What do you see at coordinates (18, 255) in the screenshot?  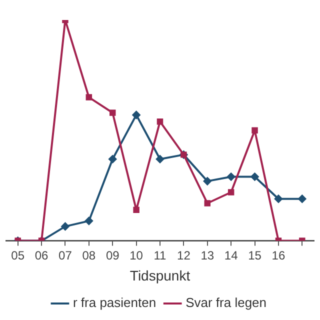 I see `x-tick-label: 05` at bounding box center [18, 255].